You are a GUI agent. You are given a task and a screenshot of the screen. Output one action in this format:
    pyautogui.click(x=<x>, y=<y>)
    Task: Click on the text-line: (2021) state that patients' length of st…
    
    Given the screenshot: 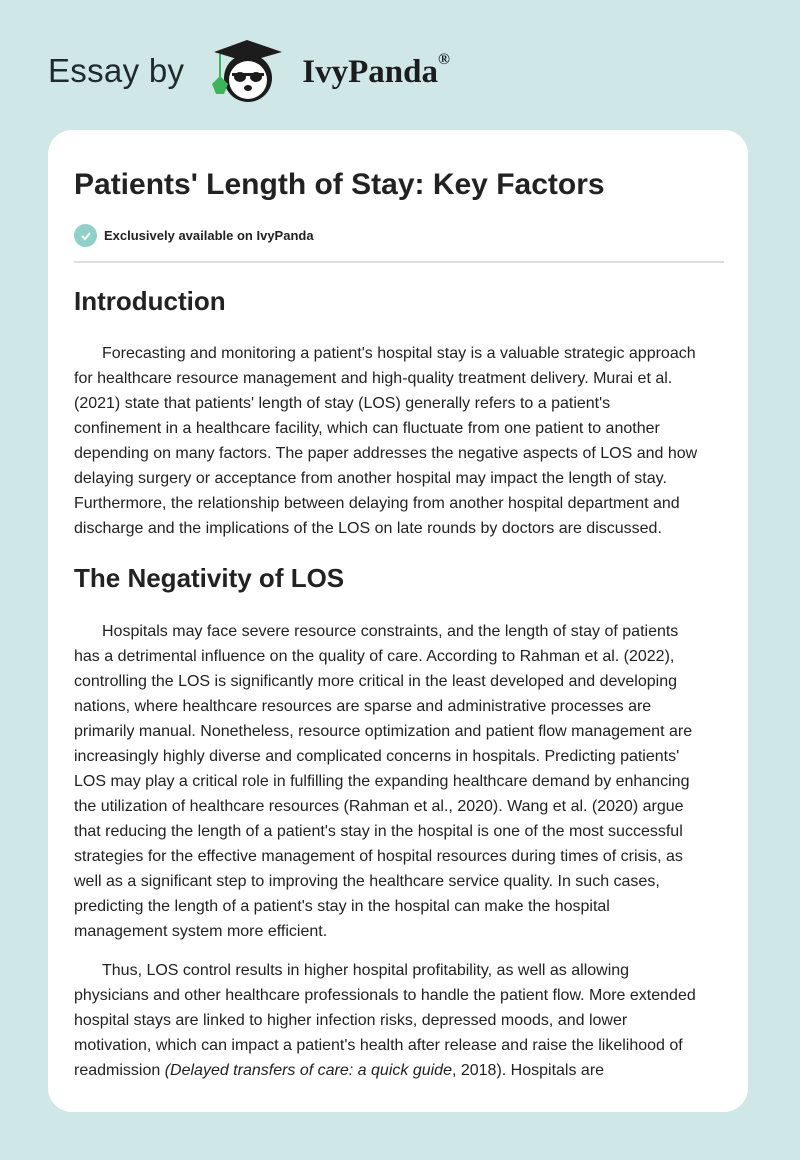 What is the action you would take?
    pyautogui.click(x=342, y=403)
    